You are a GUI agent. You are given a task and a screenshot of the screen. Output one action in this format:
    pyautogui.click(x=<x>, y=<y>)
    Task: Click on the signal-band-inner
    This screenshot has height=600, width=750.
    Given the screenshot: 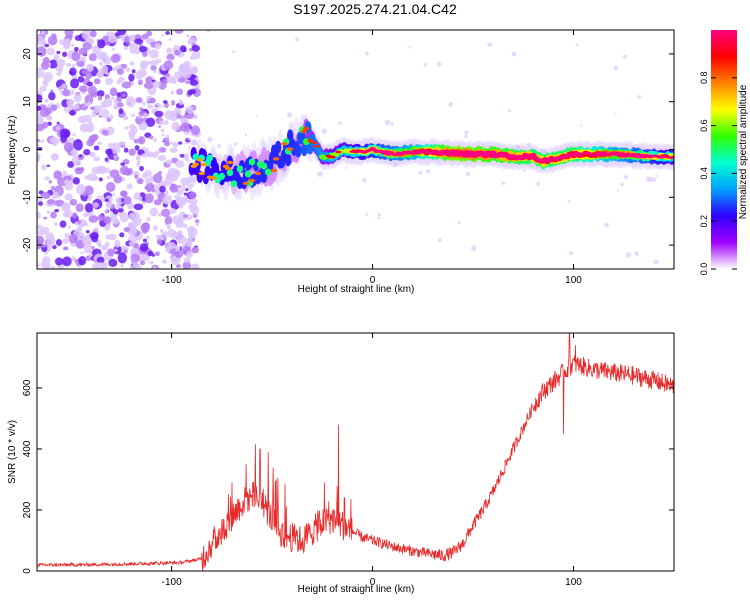 What is the action you would take?
    pyautogui.click(x=240, y=169)
    